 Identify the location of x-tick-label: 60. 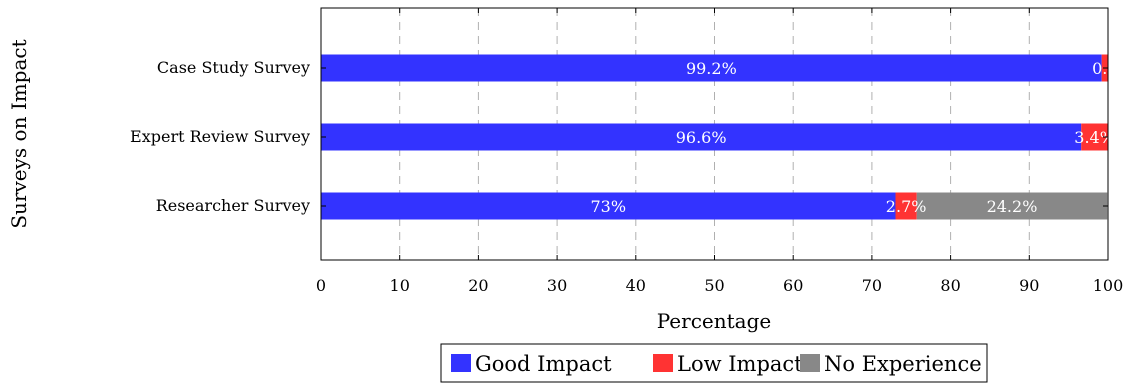
(793, 285).